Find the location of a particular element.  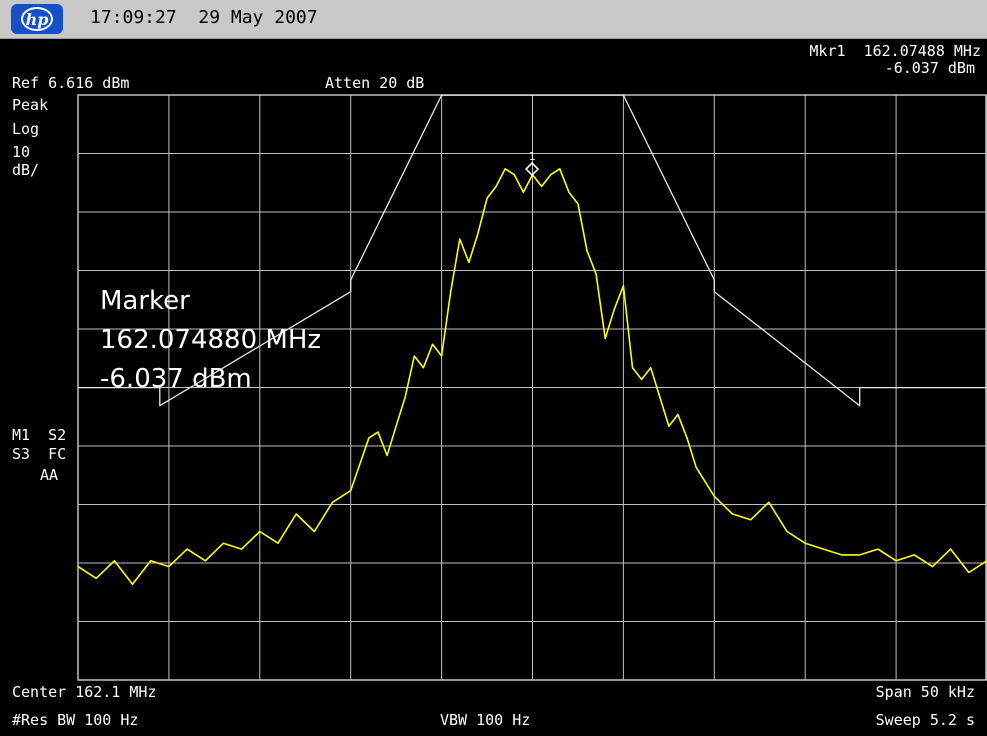

marker-layer: 1 is located at coordinates (532, 163).